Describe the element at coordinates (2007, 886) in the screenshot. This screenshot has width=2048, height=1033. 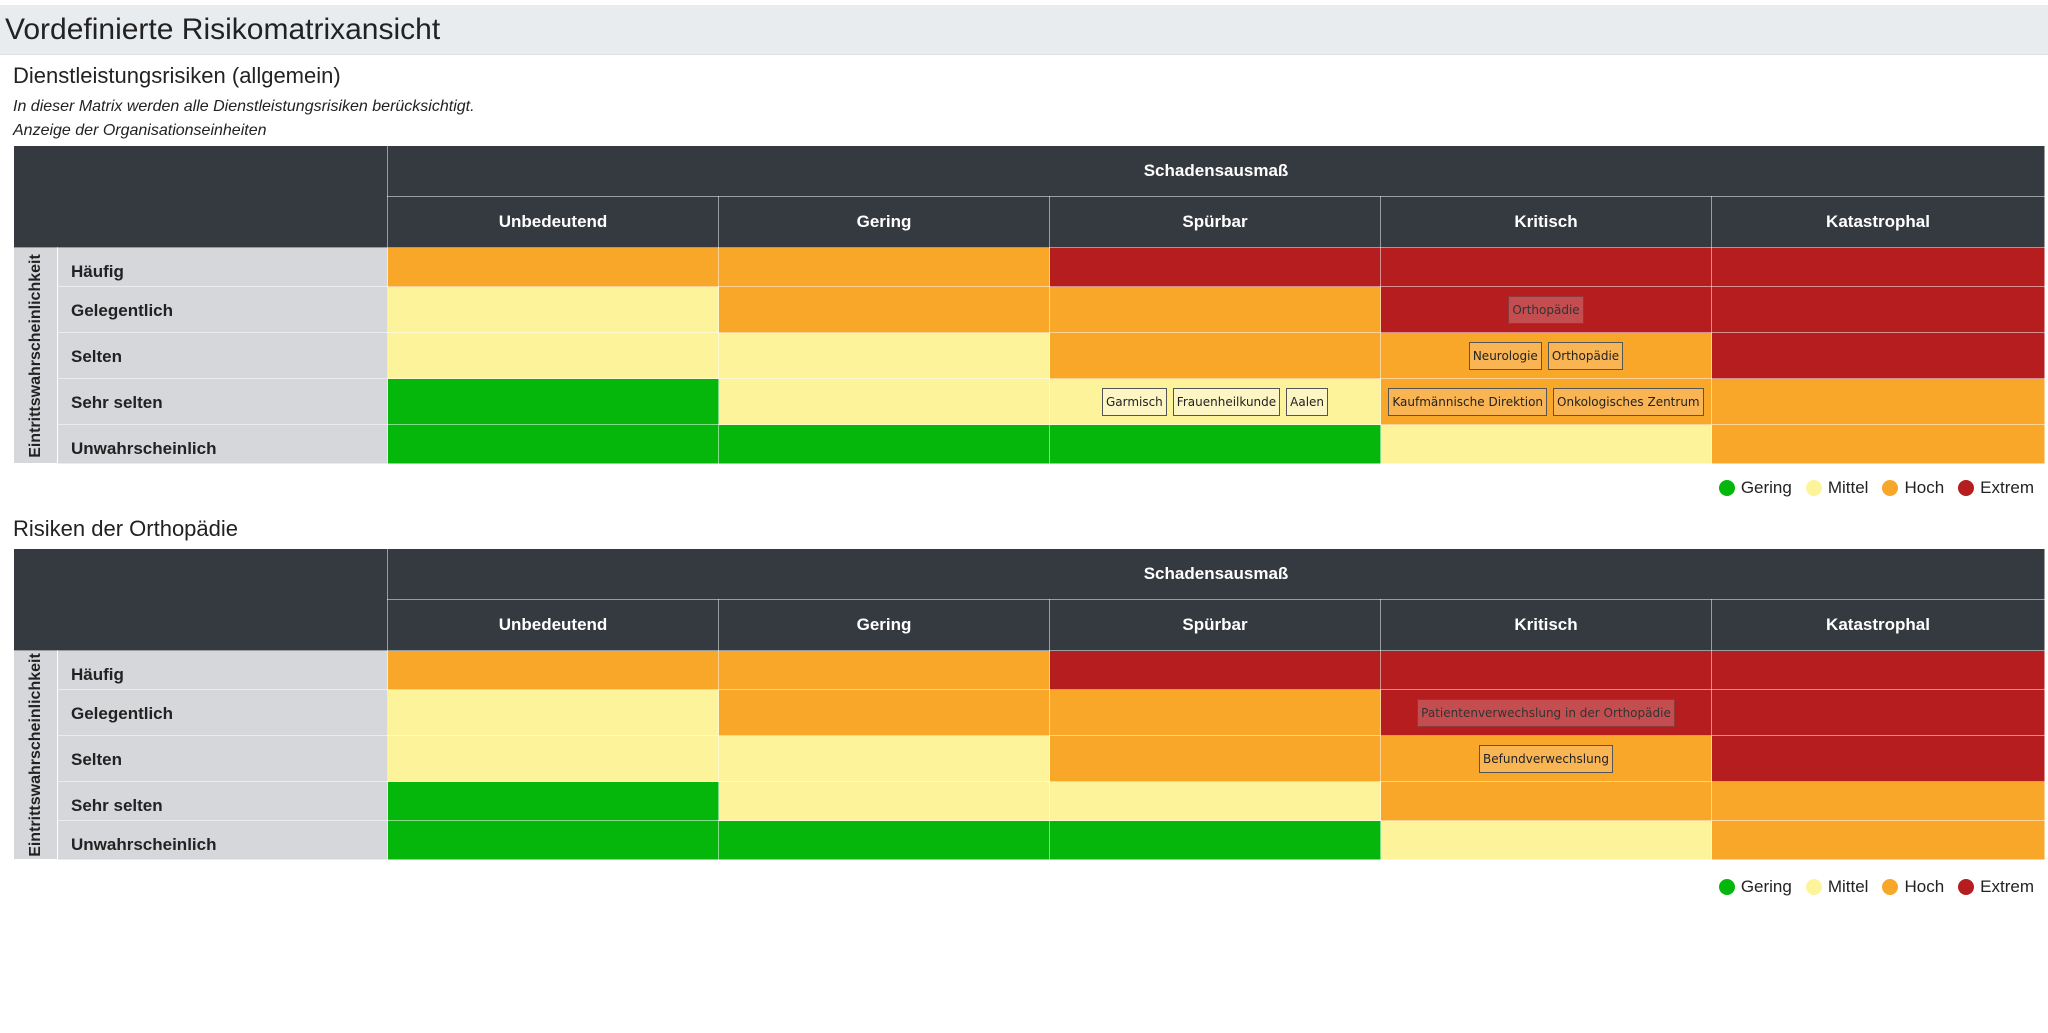
I see `legend-label: Extrem` at that location.